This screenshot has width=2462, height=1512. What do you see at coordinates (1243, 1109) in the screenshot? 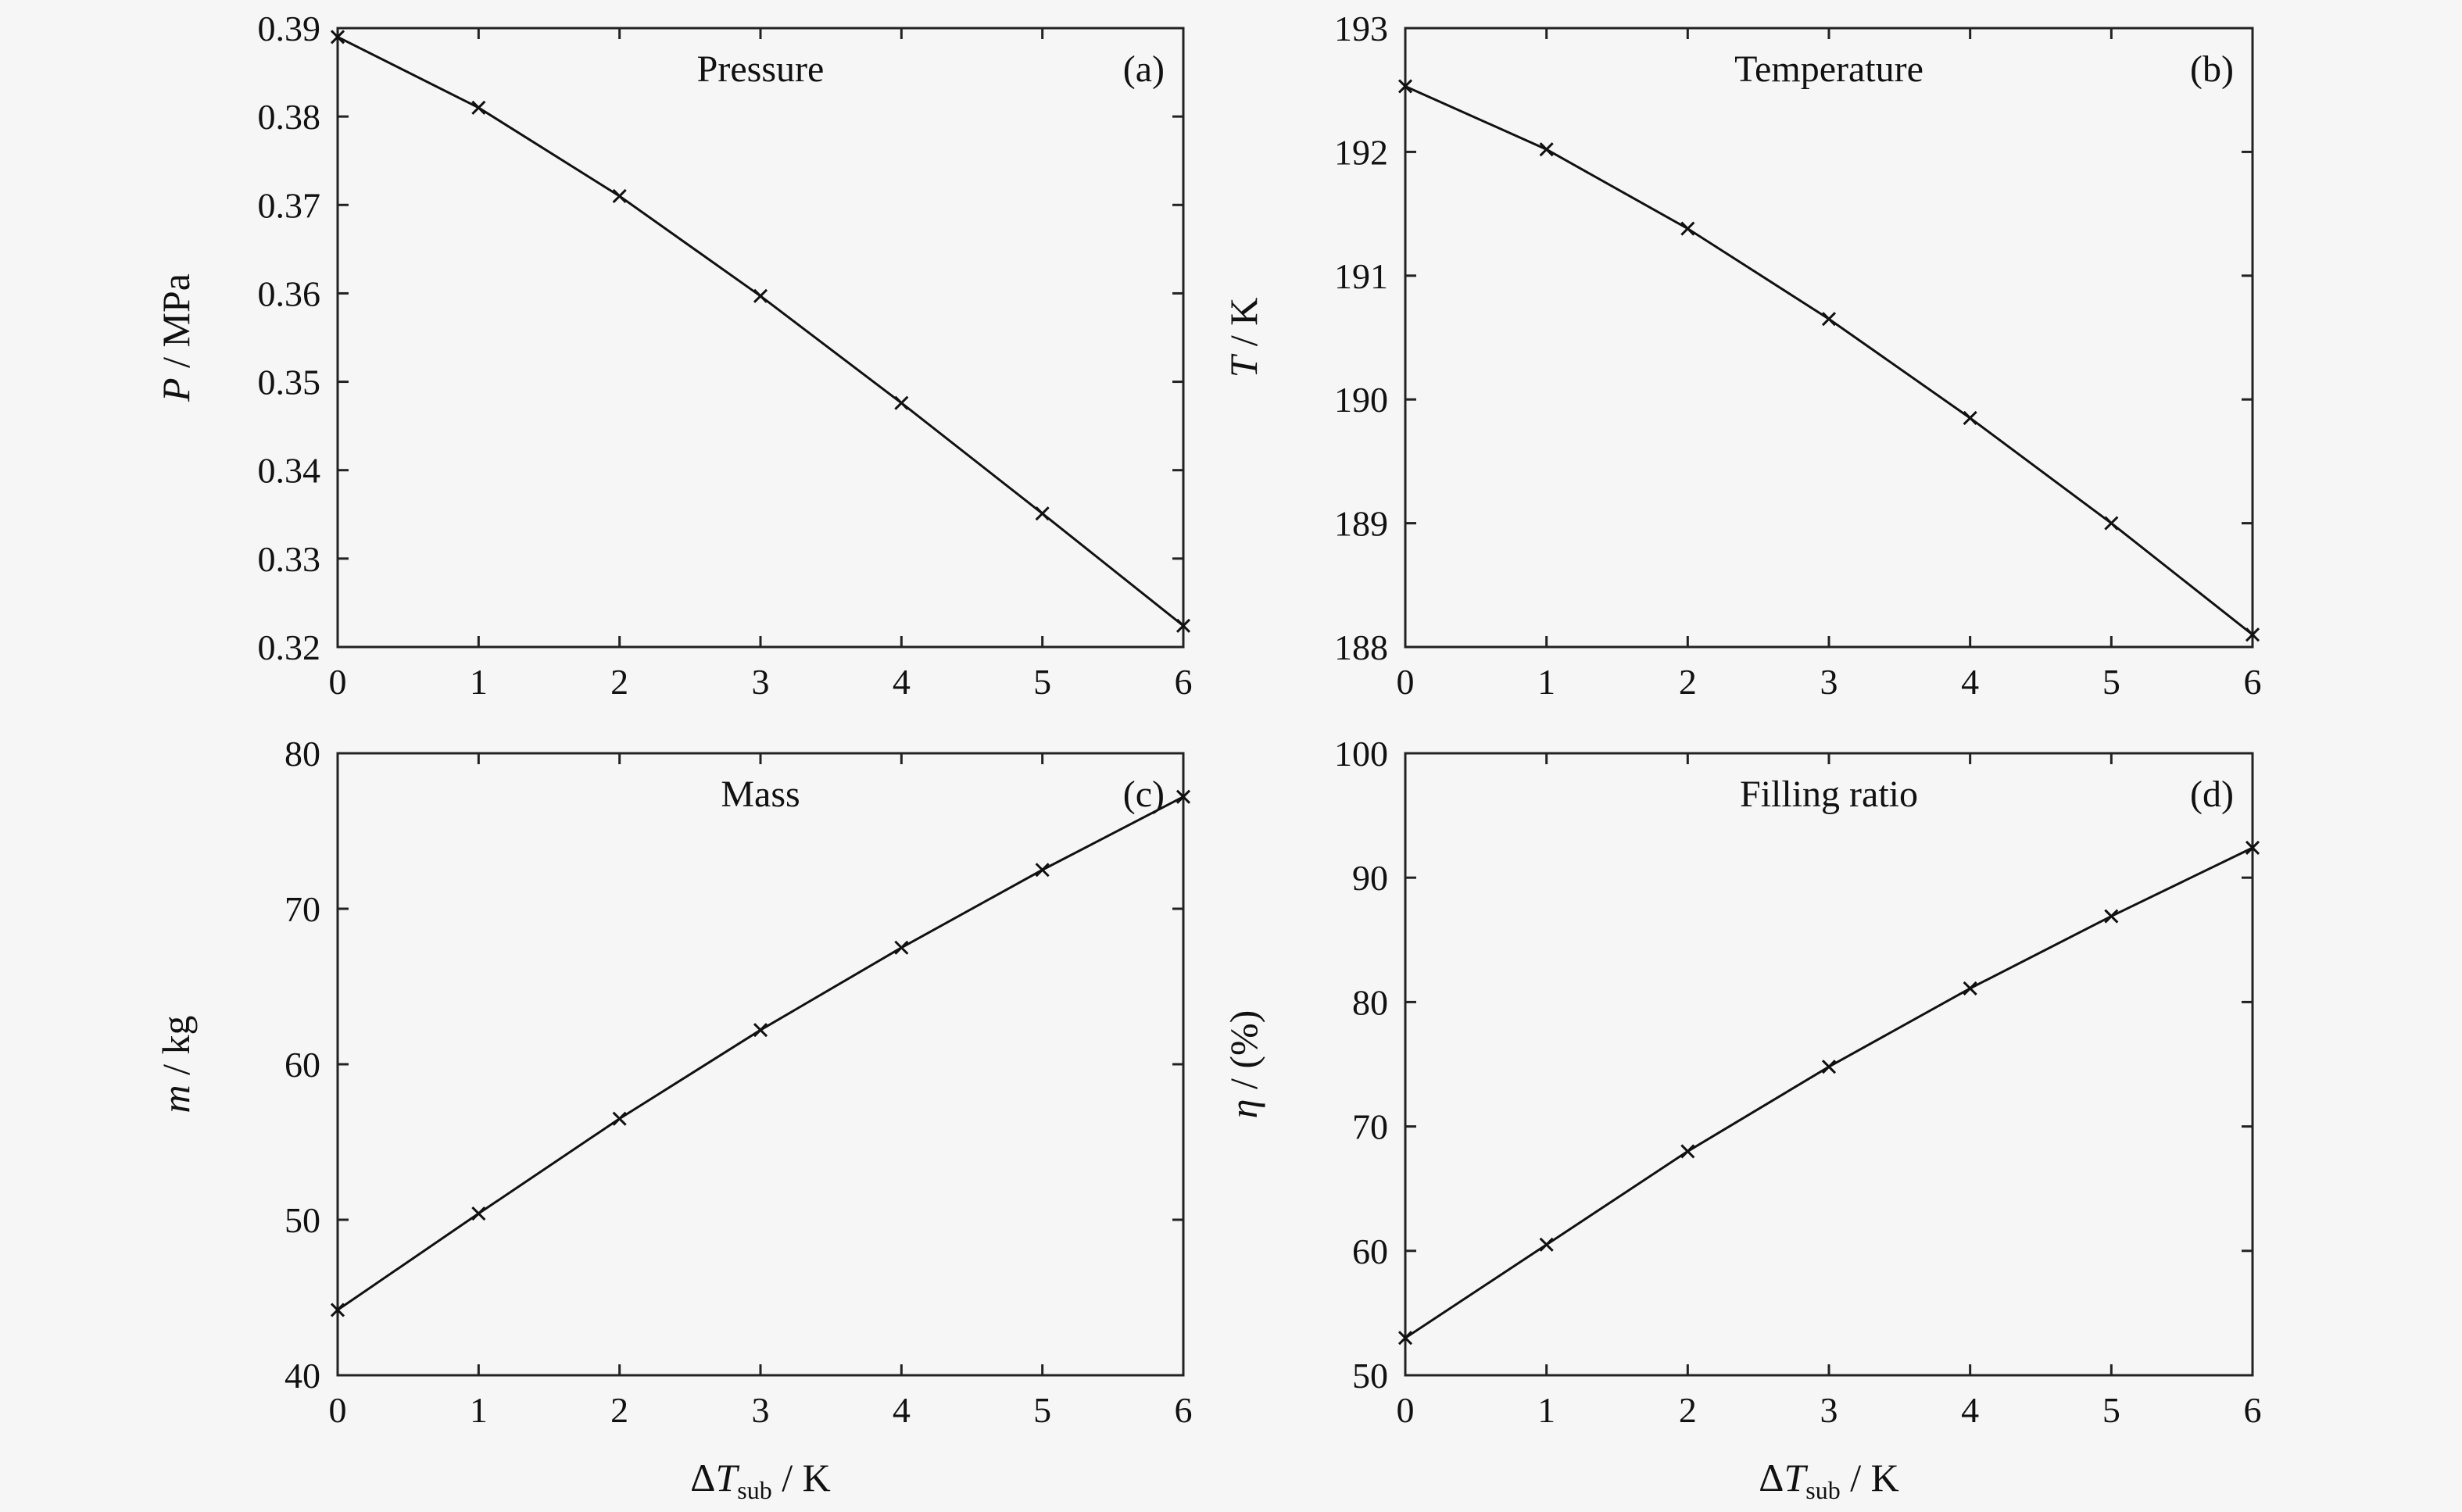
I see `y-axis-variable: η` at bounding box center [1243, 1109].